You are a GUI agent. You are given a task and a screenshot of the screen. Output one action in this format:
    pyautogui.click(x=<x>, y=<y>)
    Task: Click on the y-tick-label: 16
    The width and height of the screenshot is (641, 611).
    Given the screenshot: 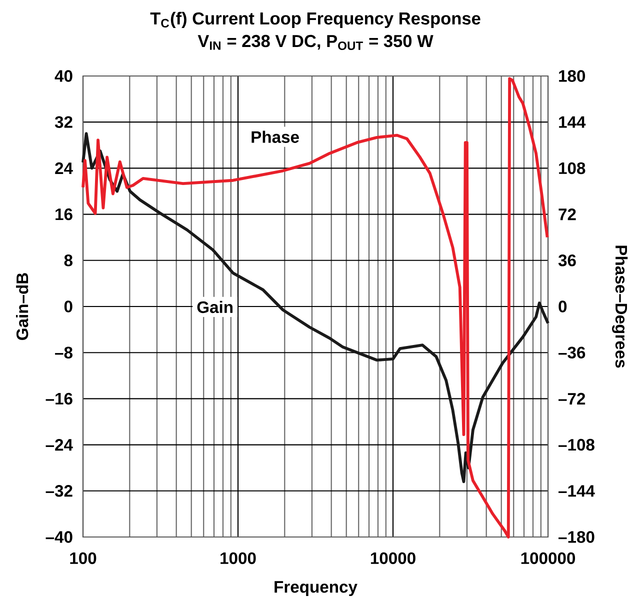 What is the action you would take?
    pyautogui.click(x=64, y=214)
    